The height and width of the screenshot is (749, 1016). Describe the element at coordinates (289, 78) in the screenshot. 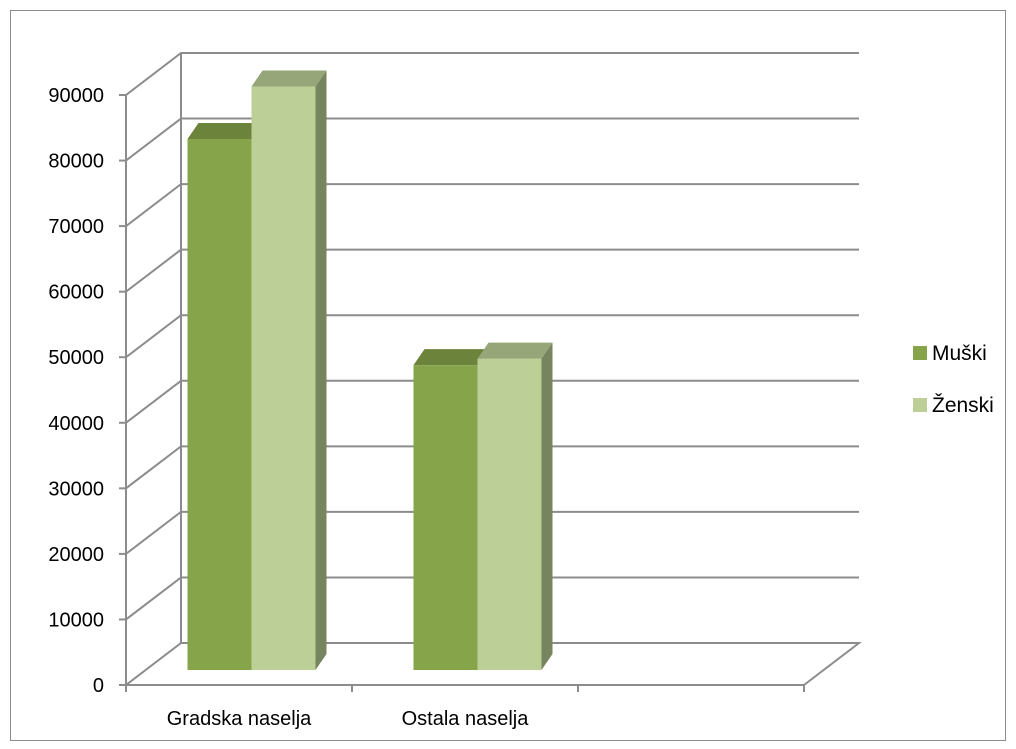

I see `bar-top-Ženski-0` at that location.